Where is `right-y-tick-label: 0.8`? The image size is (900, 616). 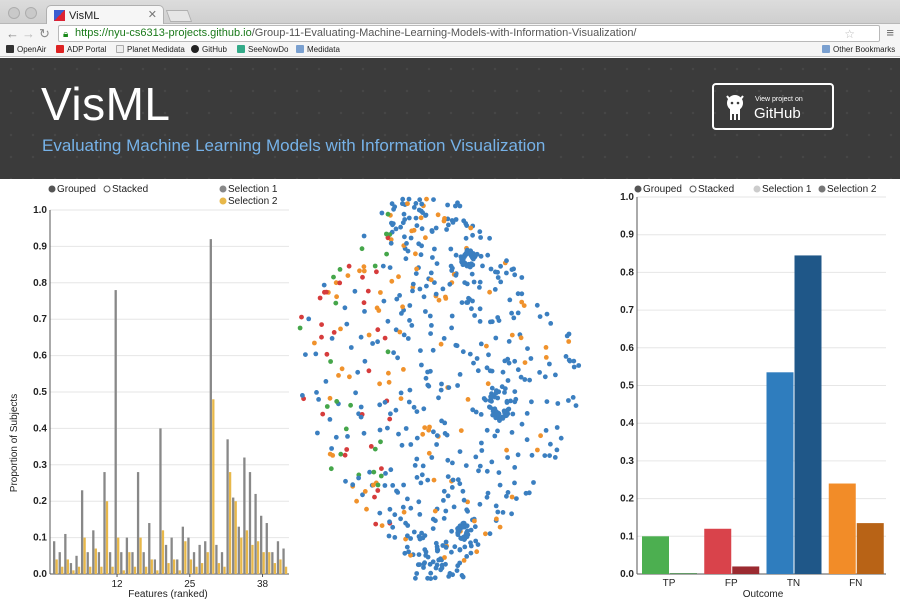 right-y-tick-label: 0.8 is located at coordinates (627, 272).